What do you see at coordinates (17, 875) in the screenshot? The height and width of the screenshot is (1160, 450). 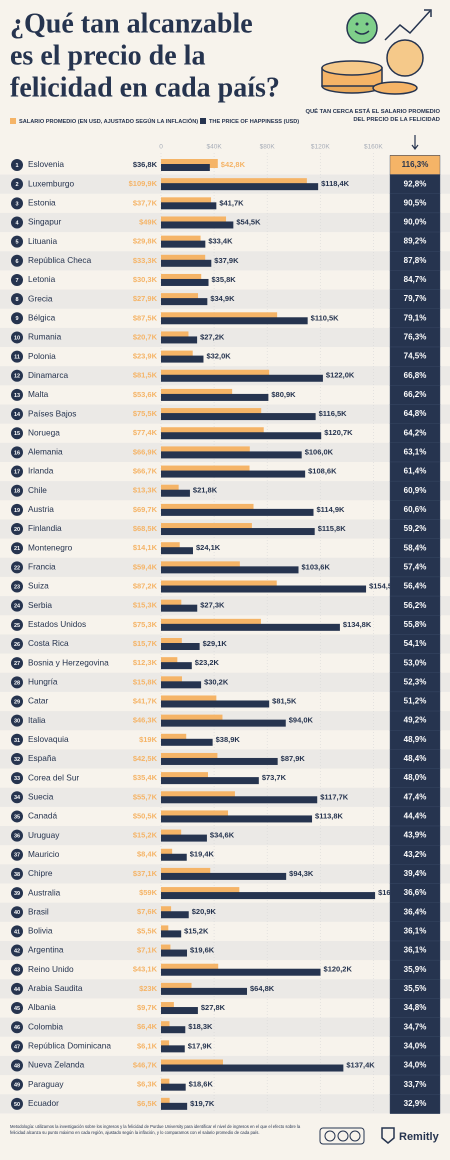 I see `rank-label: 38` at bounding box center [17, 875].